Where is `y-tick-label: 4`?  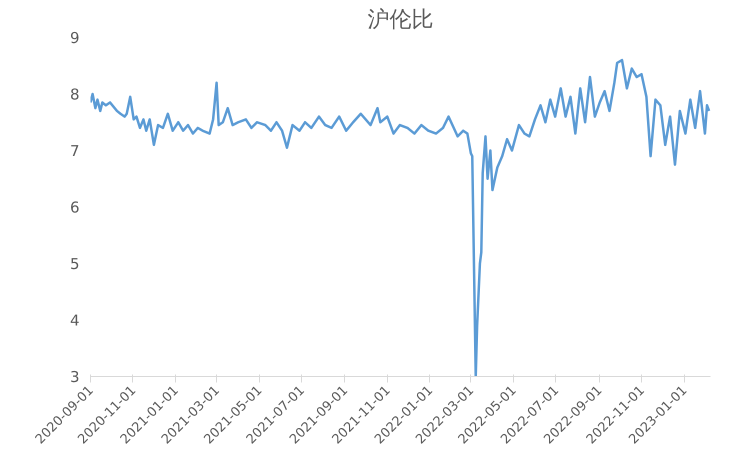
y-tick-label: 4 is located at coordinates (75, 321).